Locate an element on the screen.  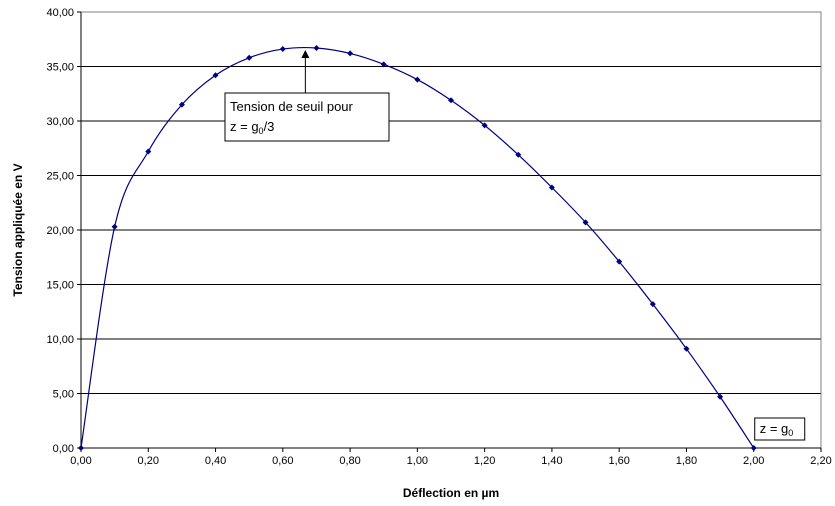
y-axis-title: Tension appliquée en V is located at coordinates (18, 229).